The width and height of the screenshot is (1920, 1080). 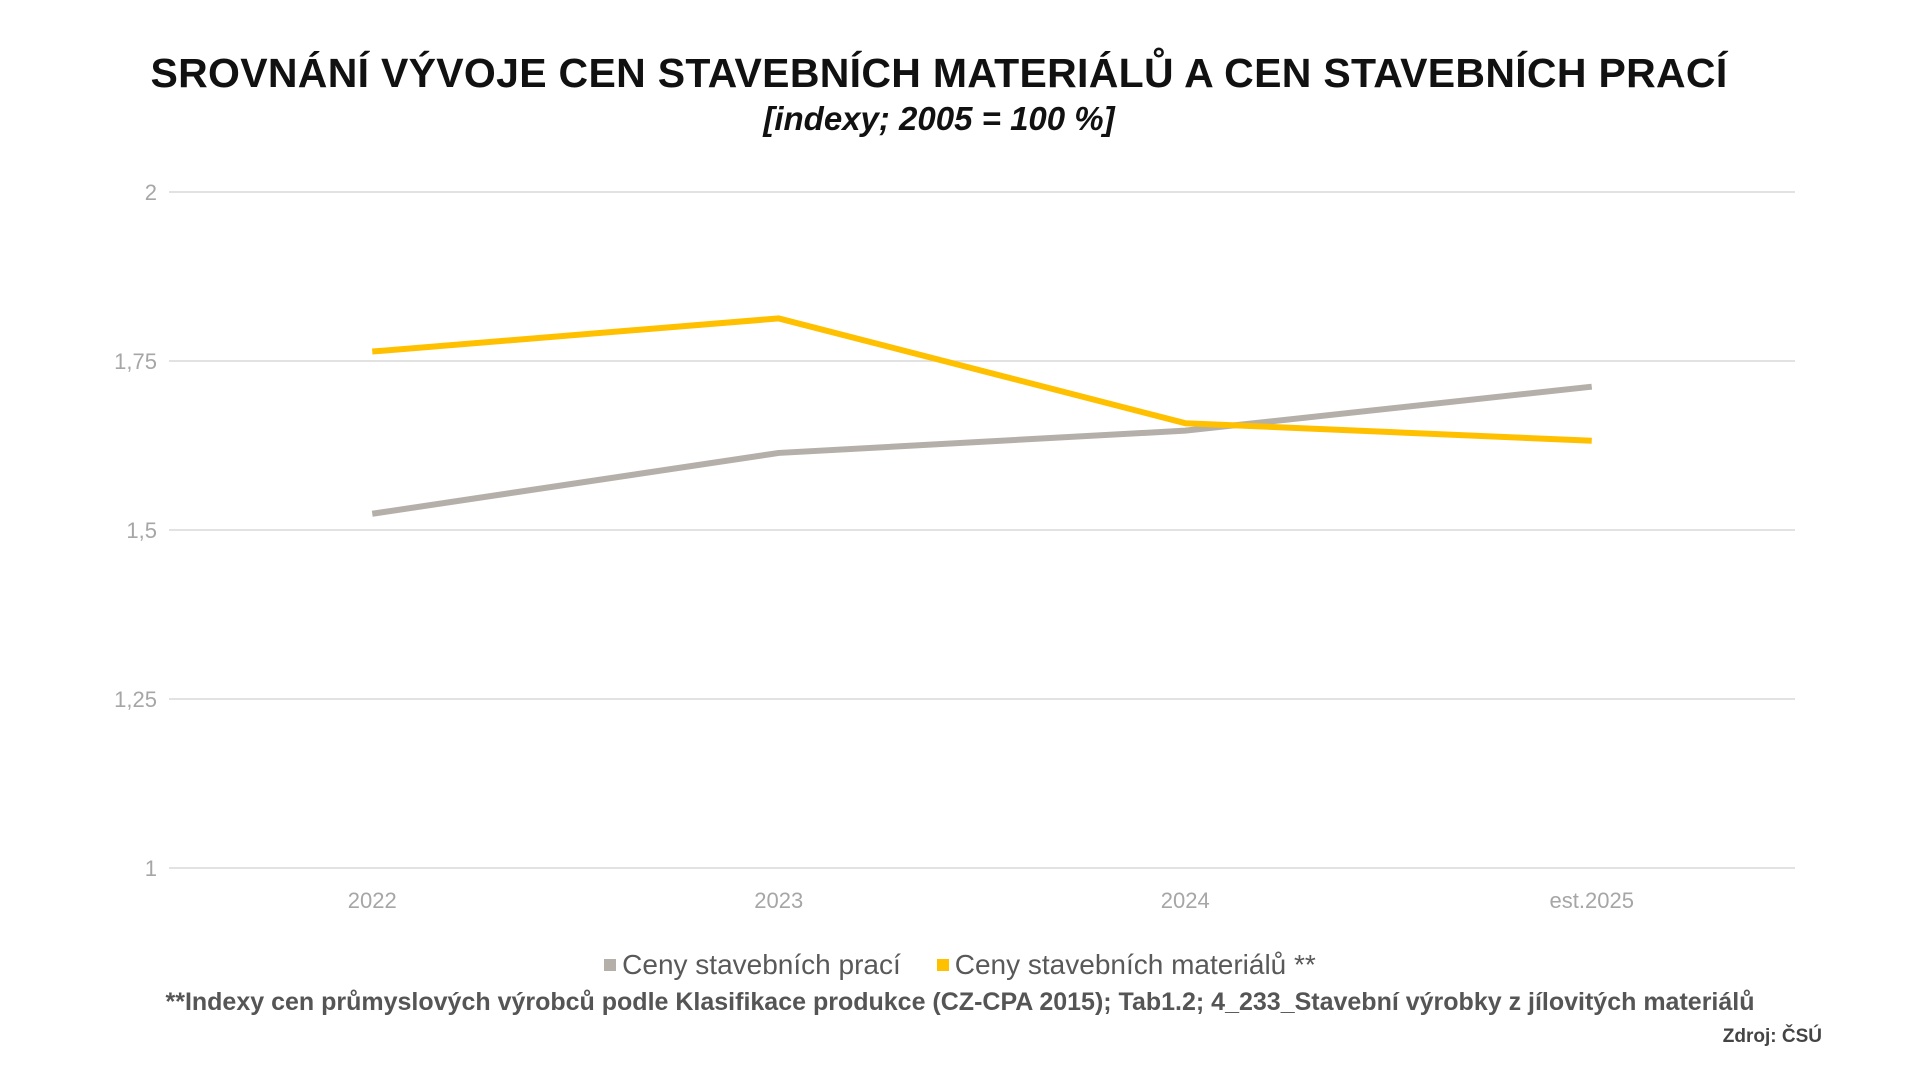 I want to click on legend-label: Ceny stavebních prací, so click(x=761, y=964).